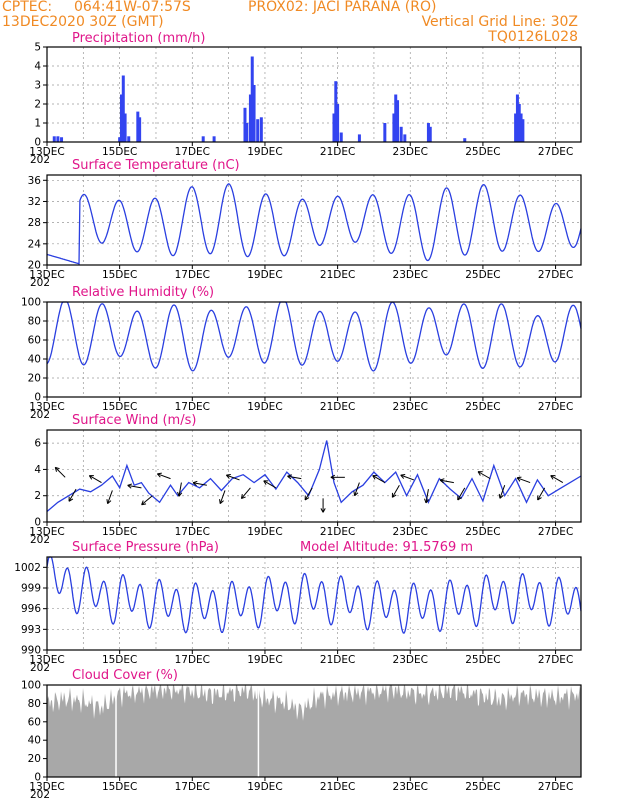 This screenshot has width=618, height=800. I want to click on header-coords: 064:41W-07:57S, so click(132, 7).